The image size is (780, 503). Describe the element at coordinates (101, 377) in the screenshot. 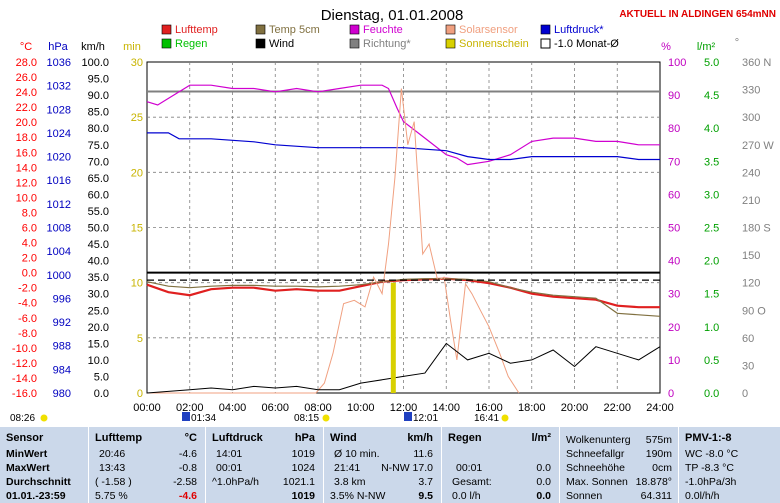

I see `kmh-tick: 5.0` at that location.